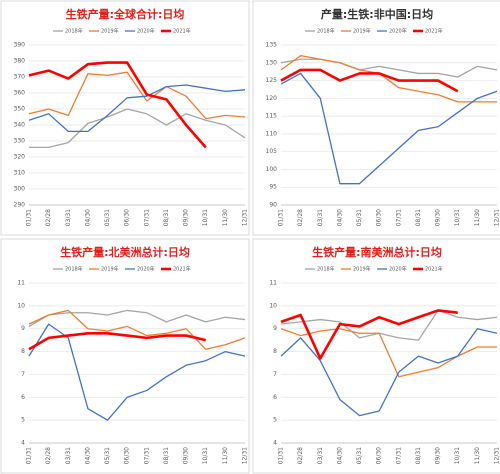  Describe the element at coordinates (146, 455) in the screenshot. I see `x-tick-label: 07/31` at that location.